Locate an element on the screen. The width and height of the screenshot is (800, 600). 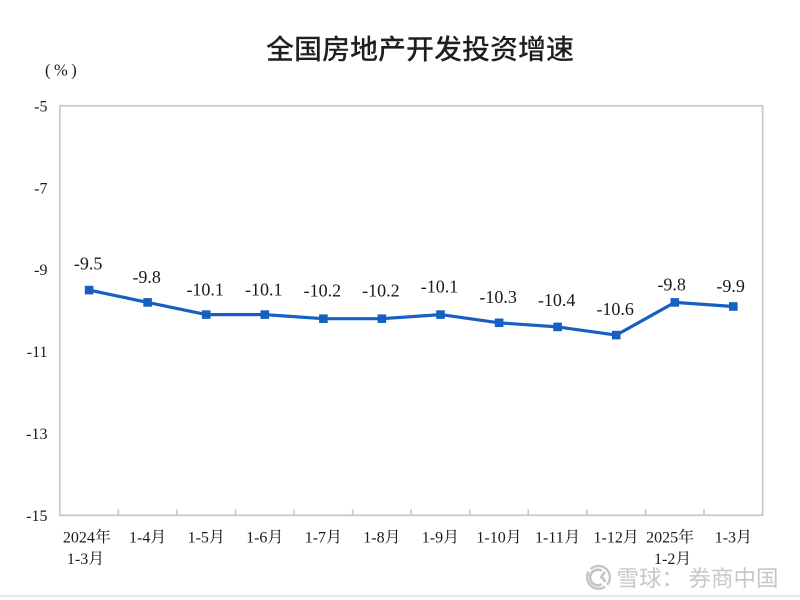
svg-text: 1-11 is located at coordinates (549, 537).